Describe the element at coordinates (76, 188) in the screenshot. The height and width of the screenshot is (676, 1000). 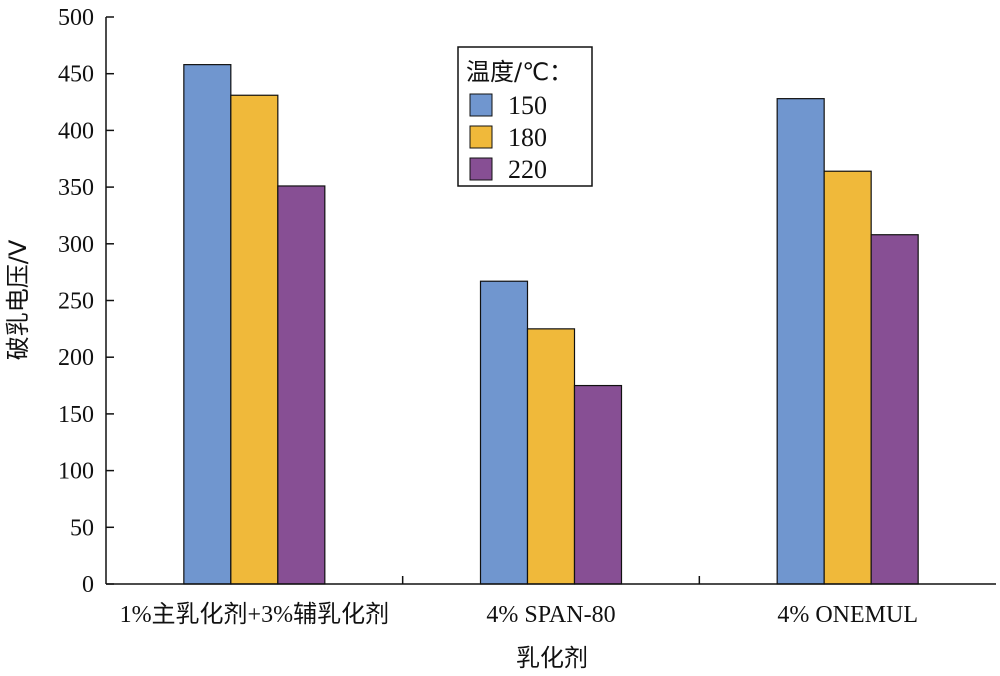
I see `y-tick-label: 350` at that location.